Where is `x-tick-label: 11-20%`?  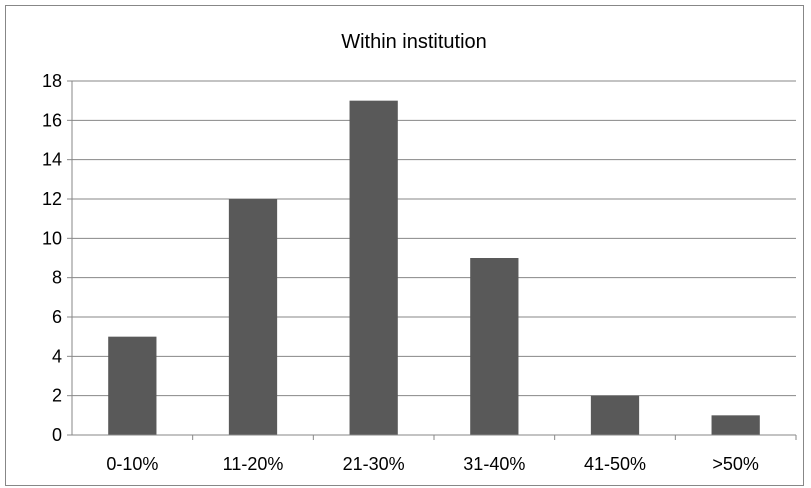
x-tick-label: 11-20% is located at coordinates (253, 464).